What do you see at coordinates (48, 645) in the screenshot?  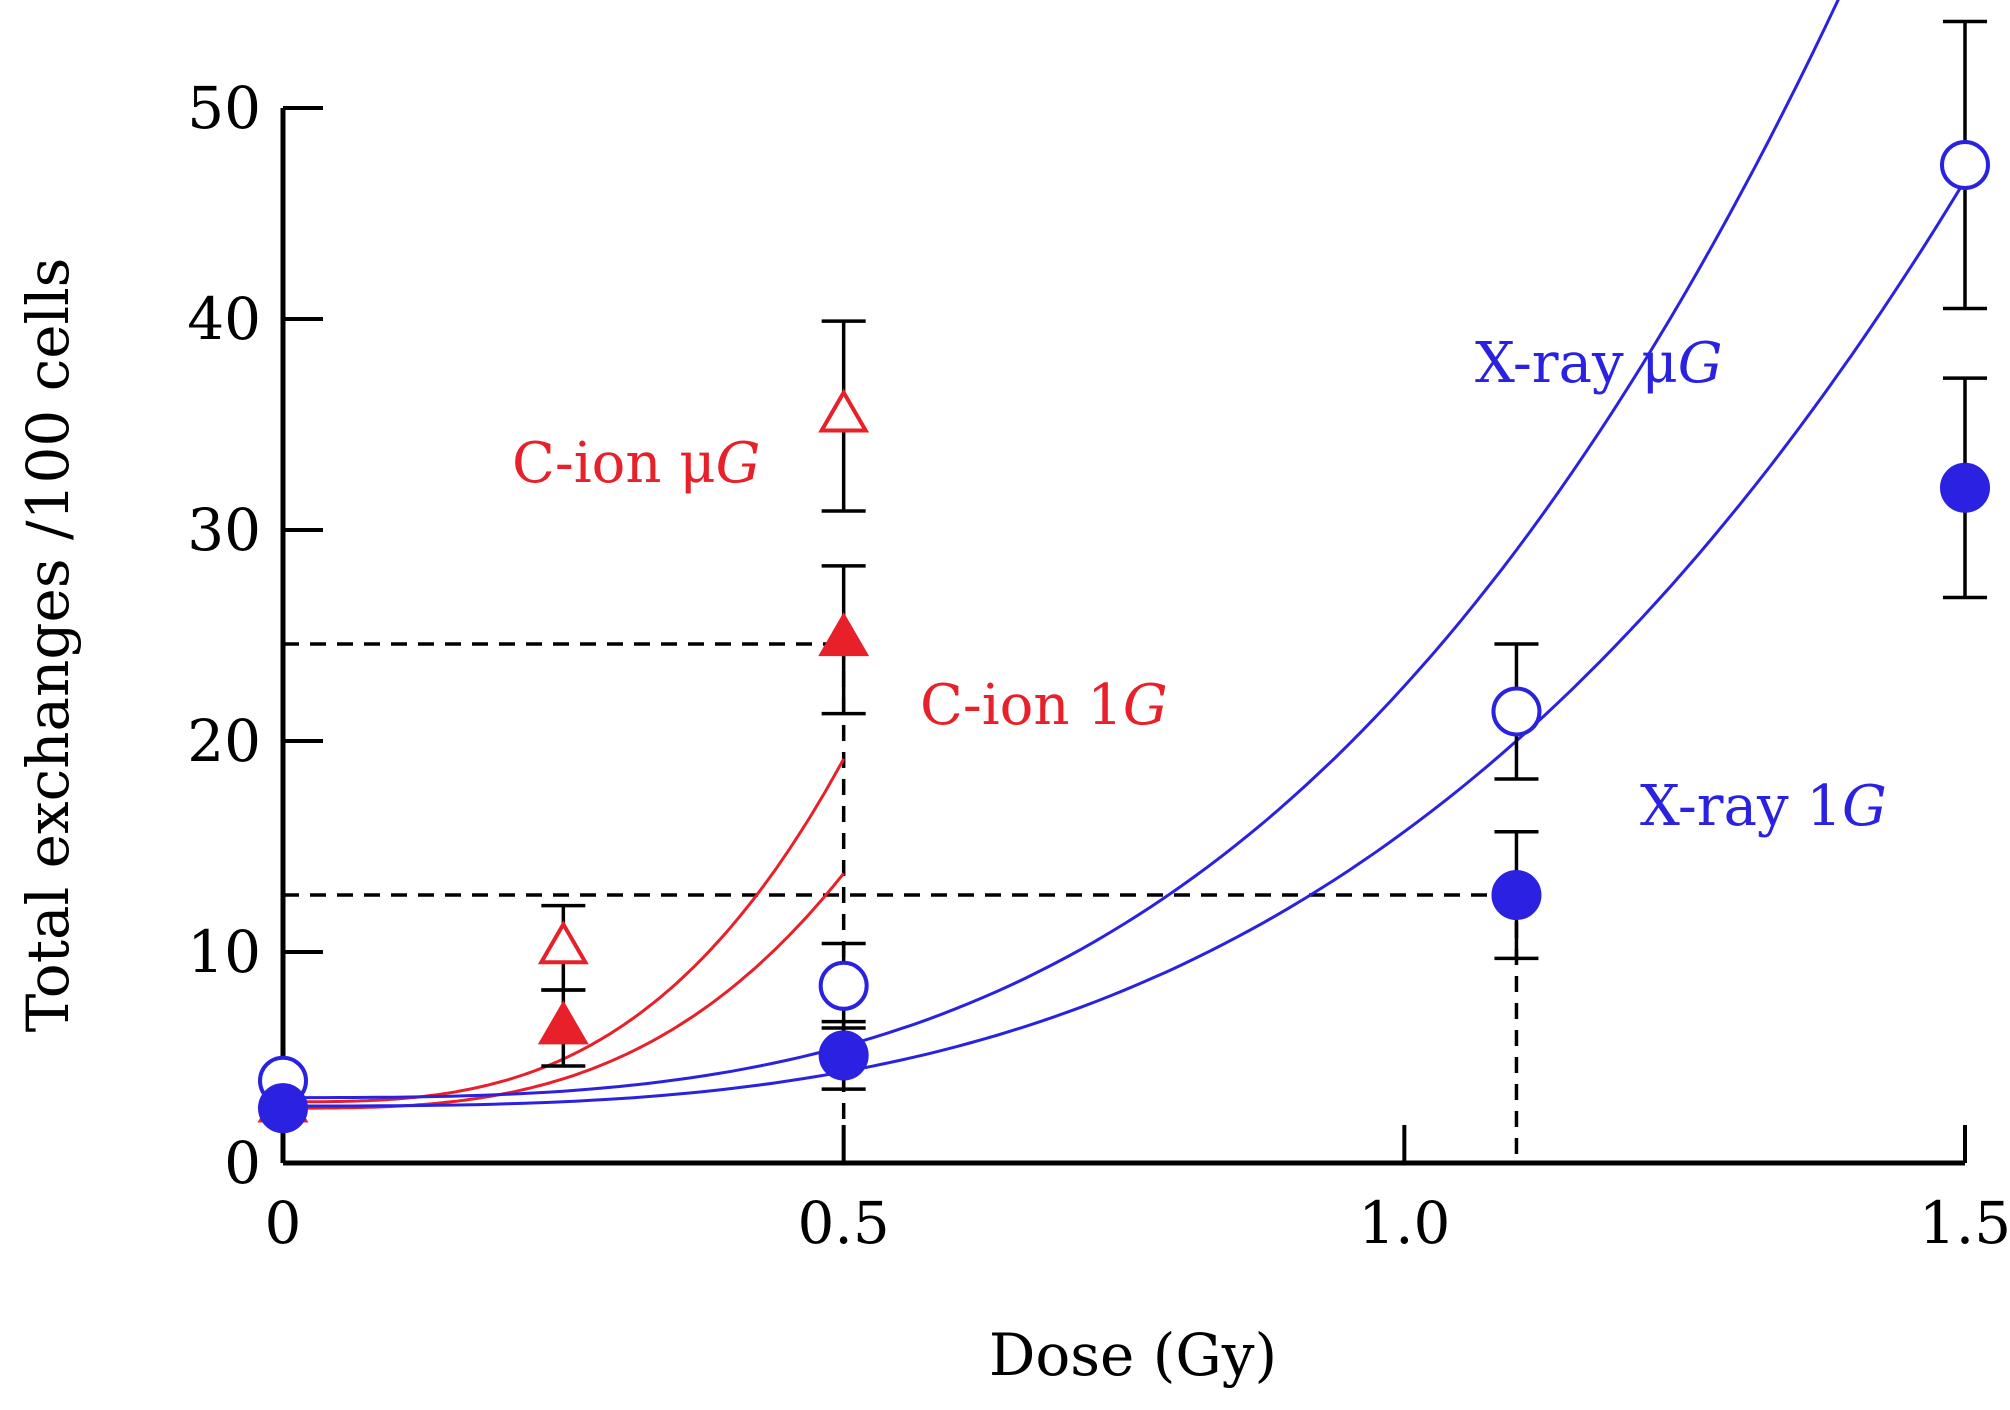 I see `y-axis-title: Total exchanges /100 cells` at bounding box center [48, 645].